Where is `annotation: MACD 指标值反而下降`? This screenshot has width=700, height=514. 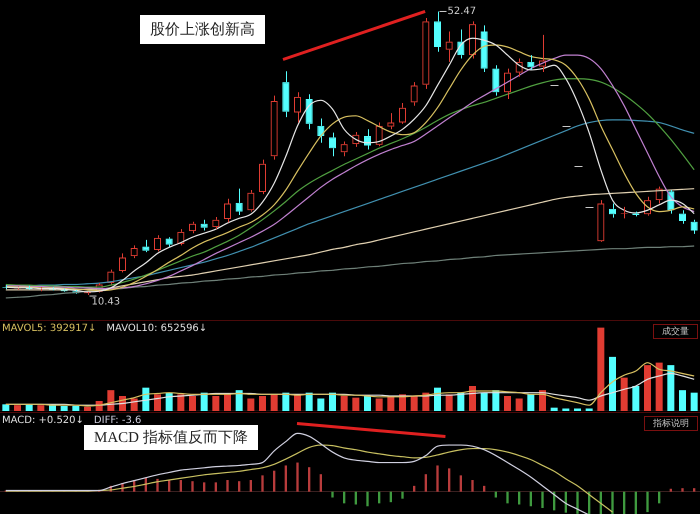
annotation: MACD 指标值反而下降 is located at coordinates (171, 437).